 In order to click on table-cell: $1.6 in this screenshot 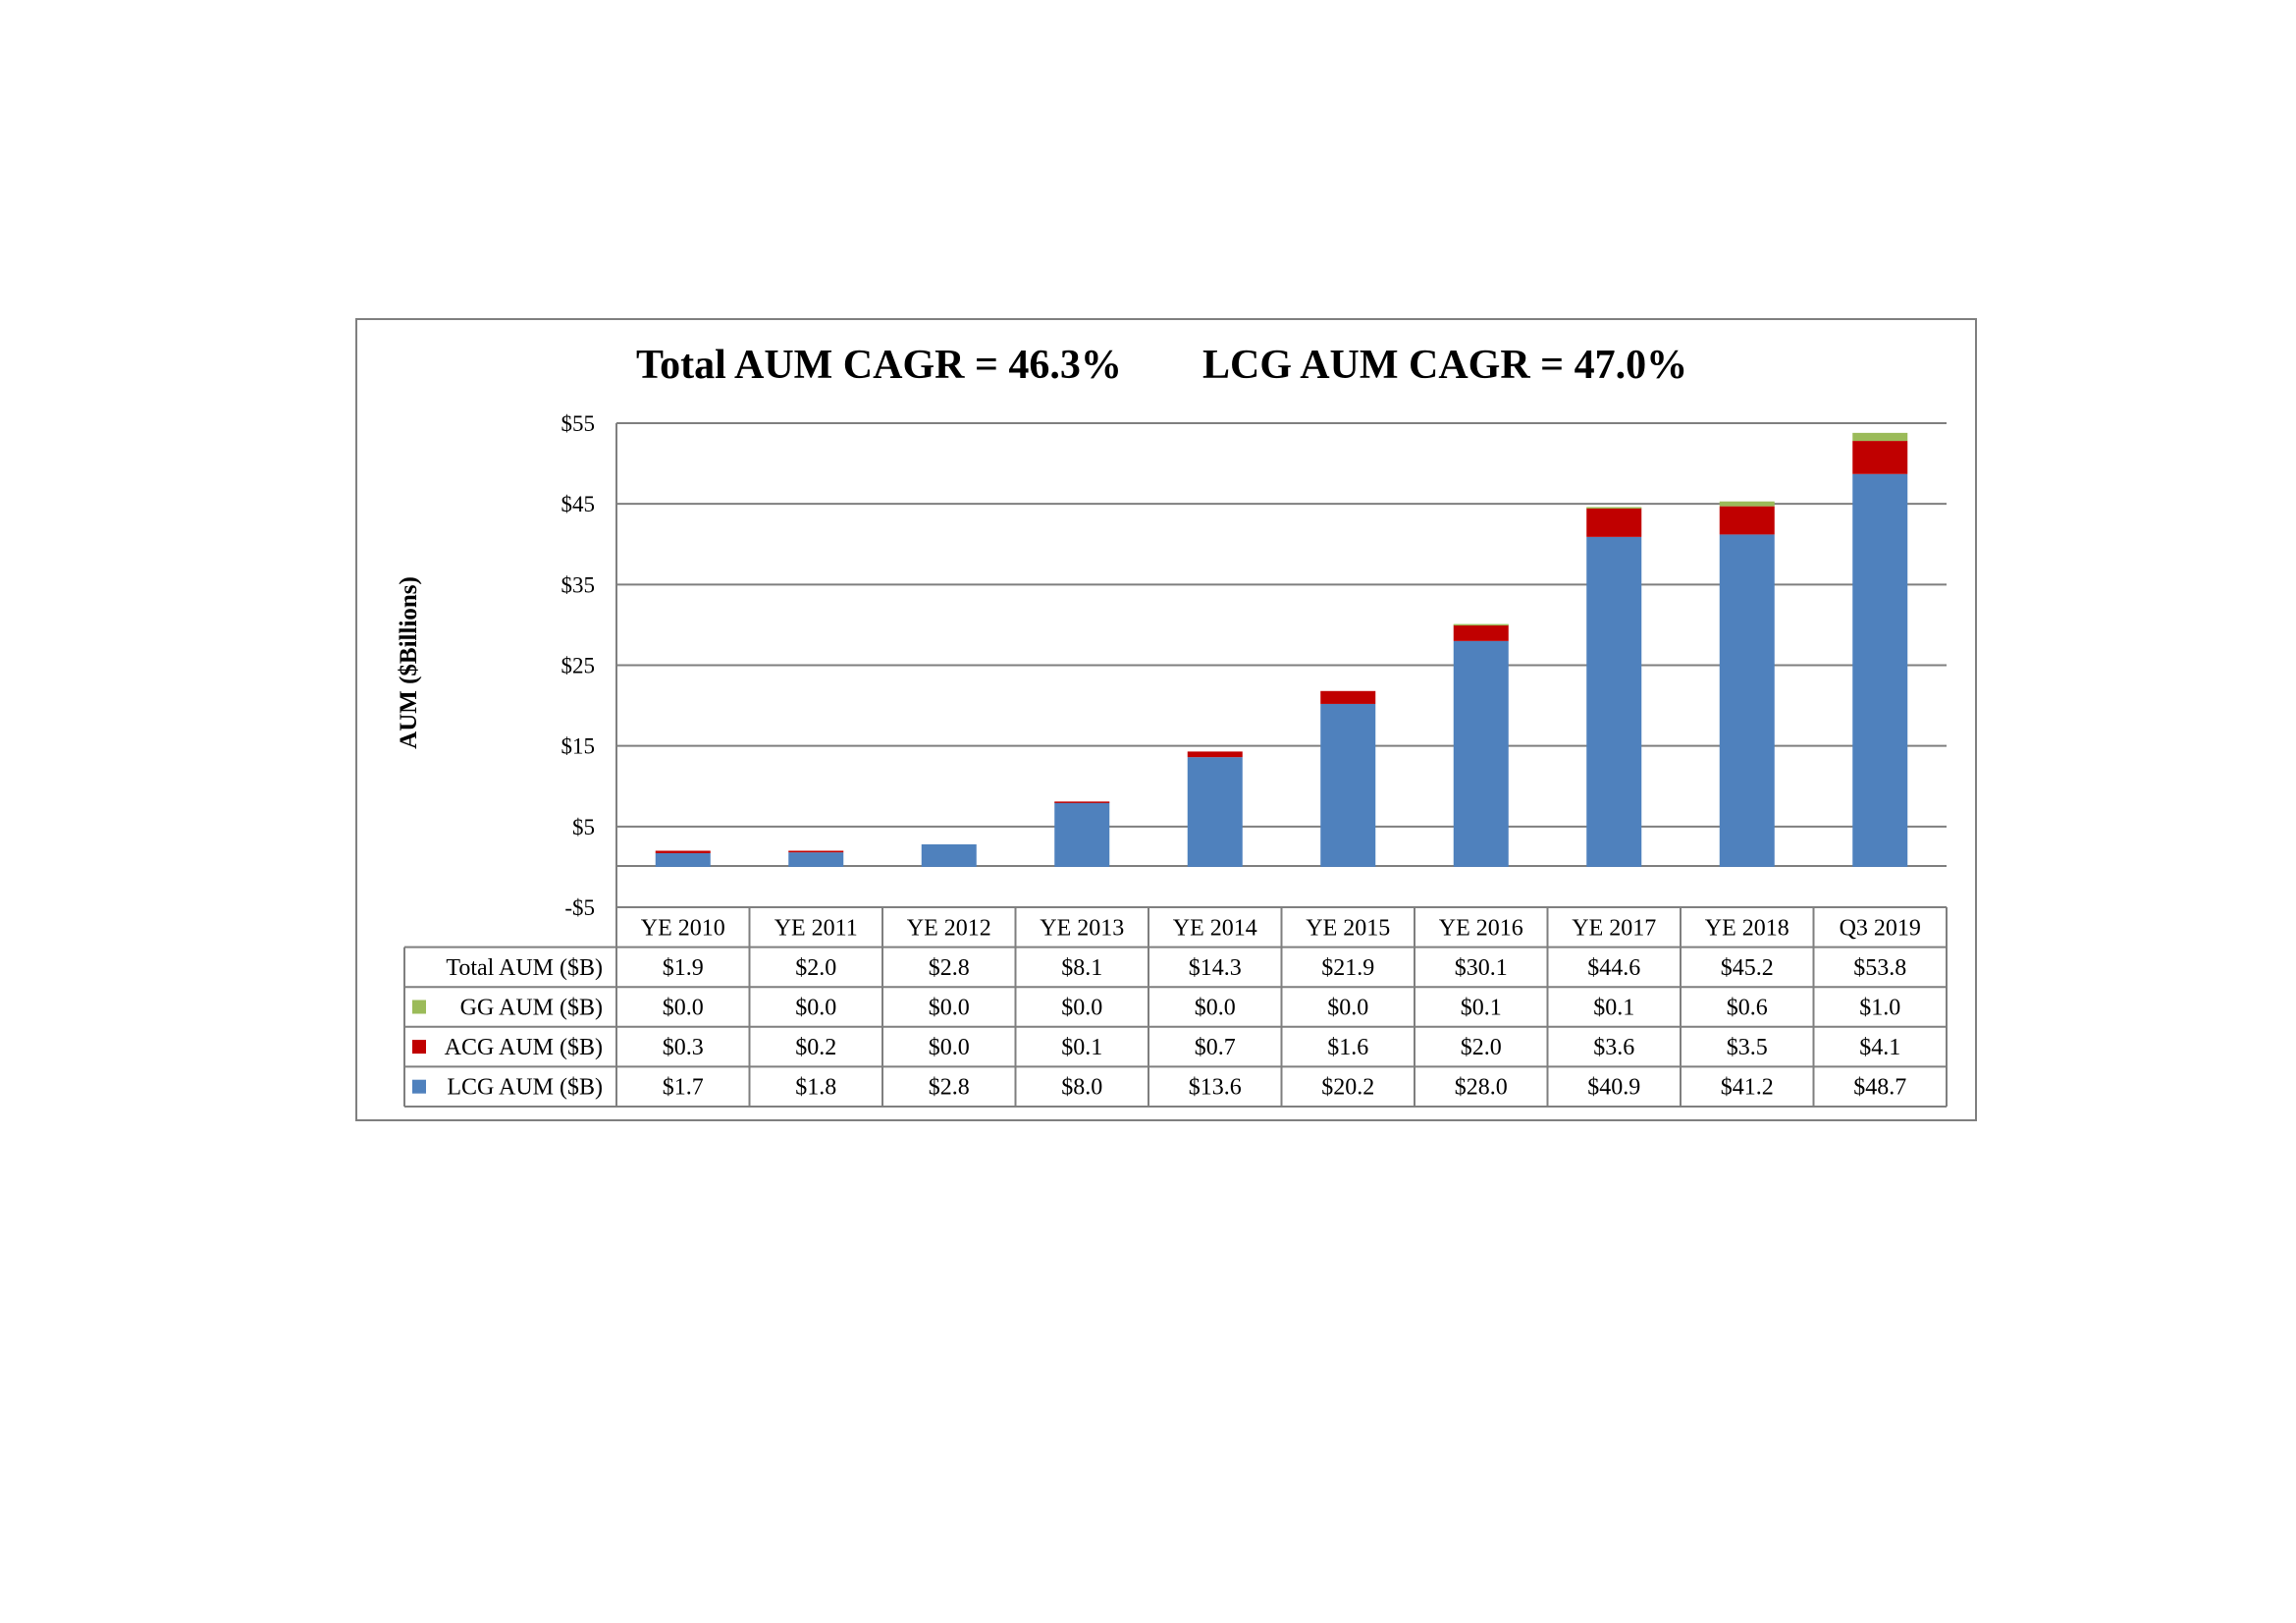, I will do `click(1347, 1047)`.